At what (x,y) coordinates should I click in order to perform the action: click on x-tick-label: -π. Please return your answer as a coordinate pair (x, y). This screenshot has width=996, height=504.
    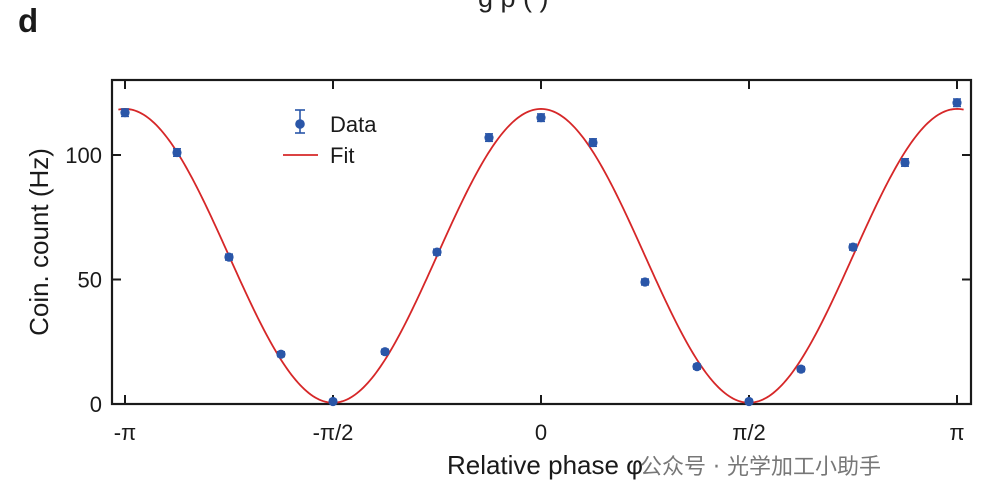
    Looking at the image, I should click on (125, 432).